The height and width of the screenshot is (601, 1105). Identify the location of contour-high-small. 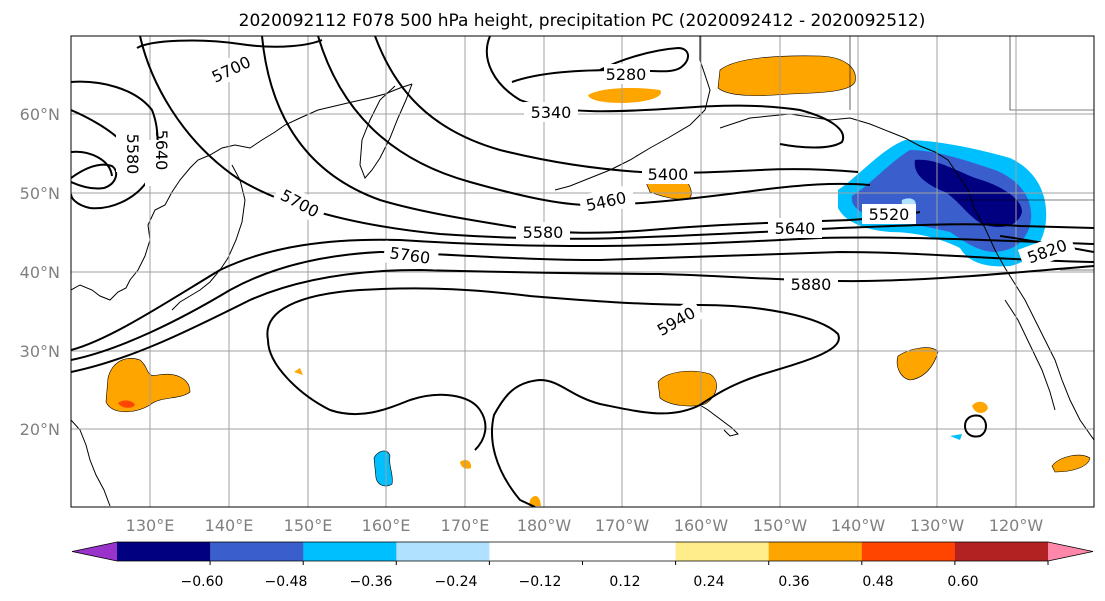
(975, 426).